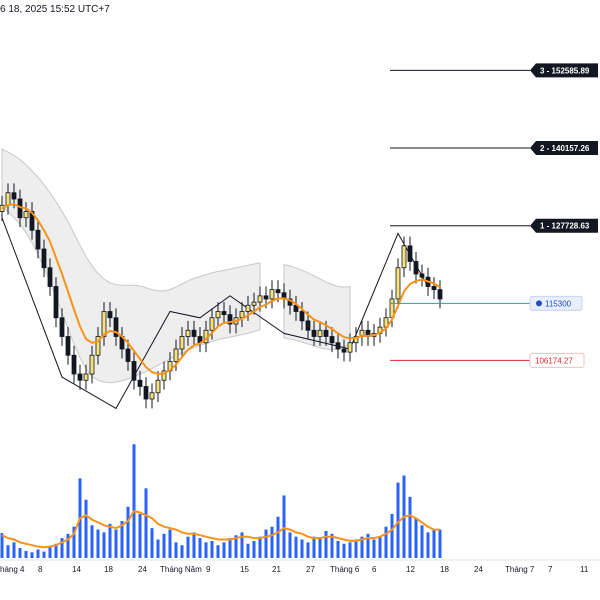  What do you see at coordinates (55, 9) in the screenshot?
I see `chart-header-timestamp: 6 18, 2025 15:52 UTC+7` at bounding box center [55, 9].